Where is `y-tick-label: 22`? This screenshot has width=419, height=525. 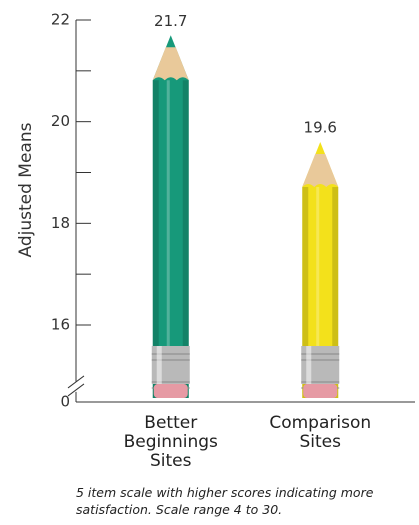 y-tick-label: 22 is located at coordinates (60, 20).